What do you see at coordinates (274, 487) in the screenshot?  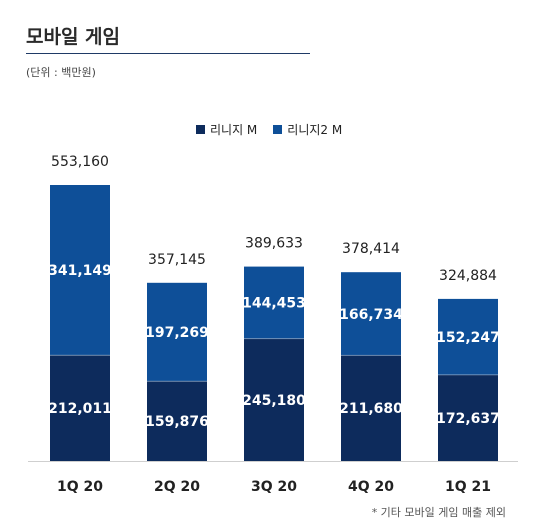 I see `x-tick-label: 3Q 20` at bounding box center [274, 487].